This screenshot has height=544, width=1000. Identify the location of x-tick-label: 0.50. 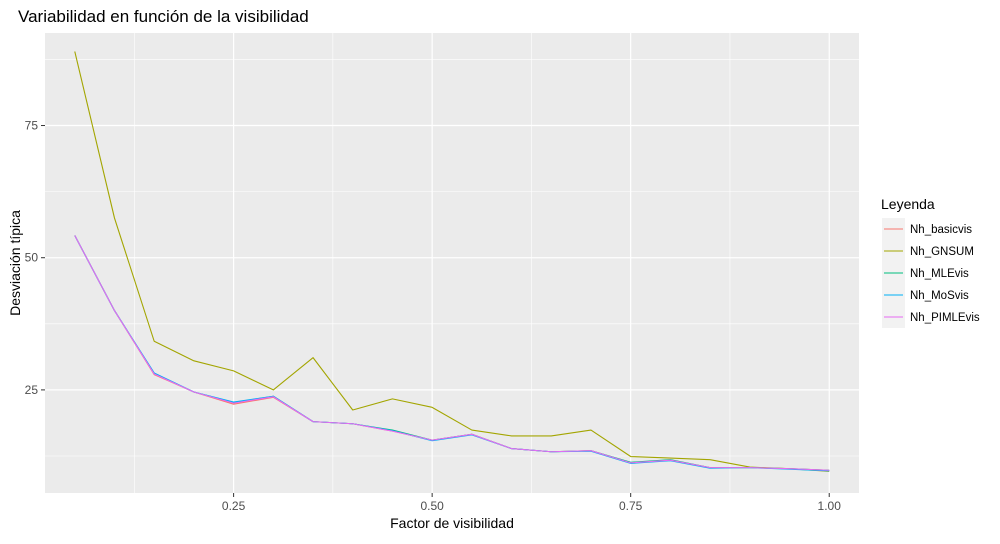
(432, 506).